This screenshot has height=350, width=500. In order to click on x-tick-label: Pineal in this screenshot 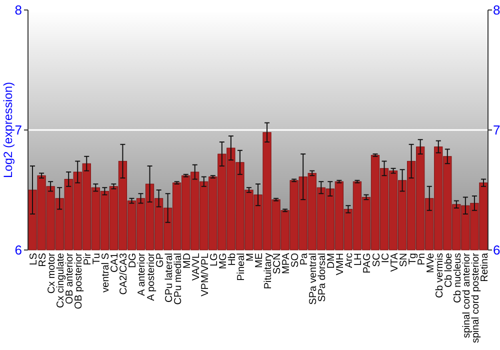, I will do `click(241, 267)`.